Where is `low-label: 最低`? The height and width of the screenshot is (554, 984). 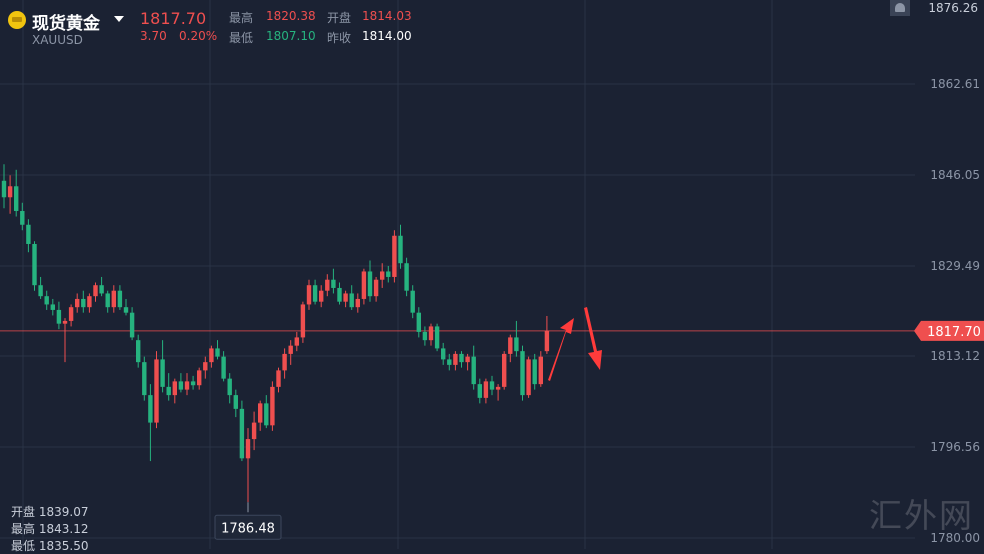
low-label: 最低 is located at coordinates (241, 38).